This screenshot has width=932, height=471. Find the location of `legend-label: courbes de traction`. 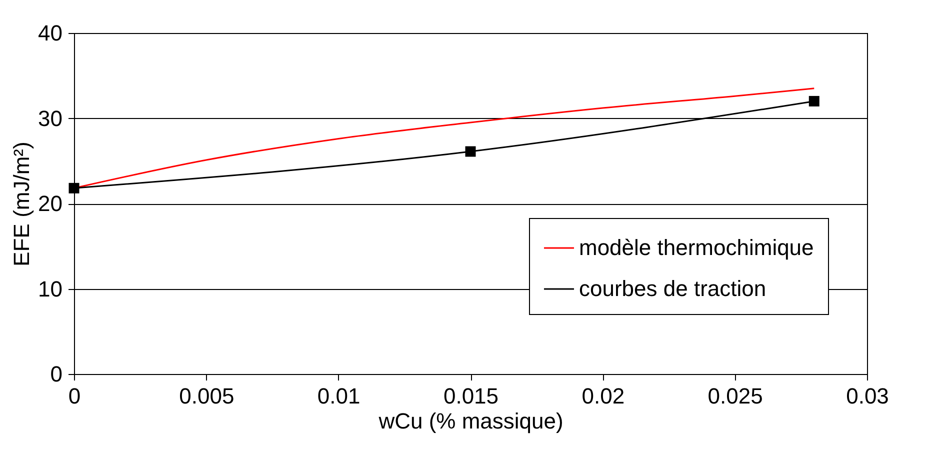

legend-label: courbes de traction is located at coordinates (672, 288).